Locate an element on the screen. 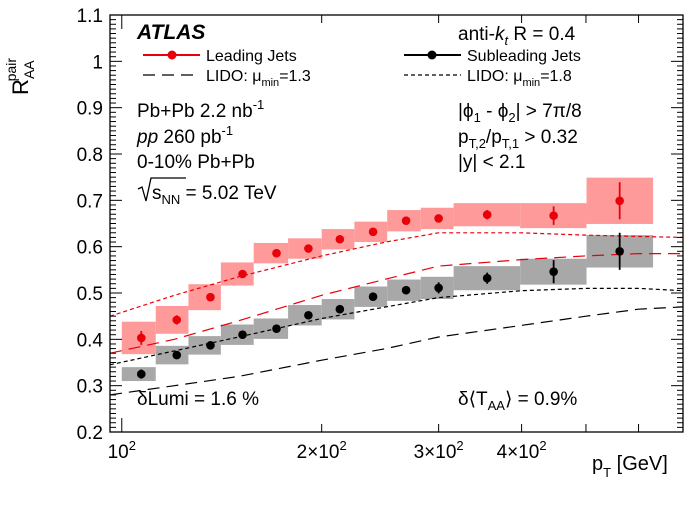 The image size is (690, 512). y-tick-label: 0.6 is located at coordinates (90, 248).